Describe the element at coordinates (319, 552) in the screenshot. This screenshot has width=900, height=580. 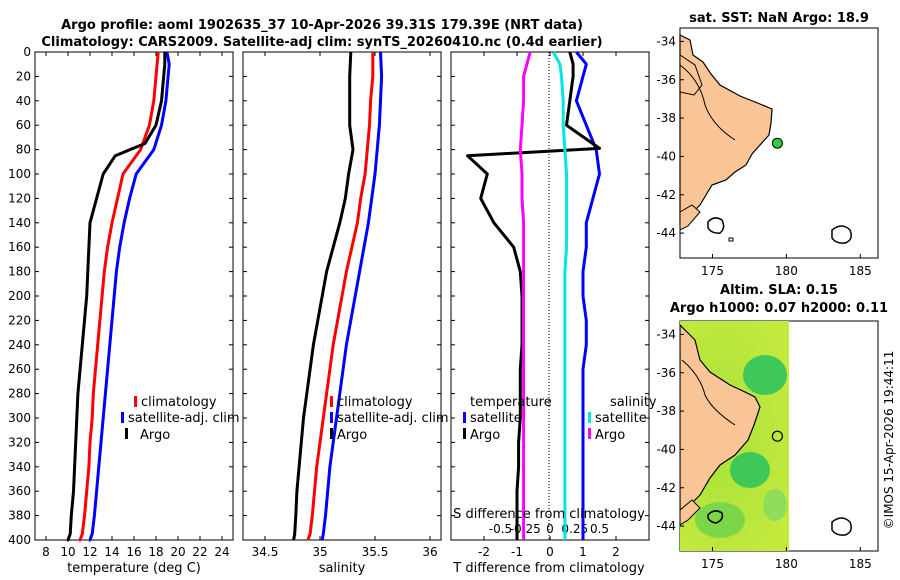
I see `x-tick-label: 35` at that location.